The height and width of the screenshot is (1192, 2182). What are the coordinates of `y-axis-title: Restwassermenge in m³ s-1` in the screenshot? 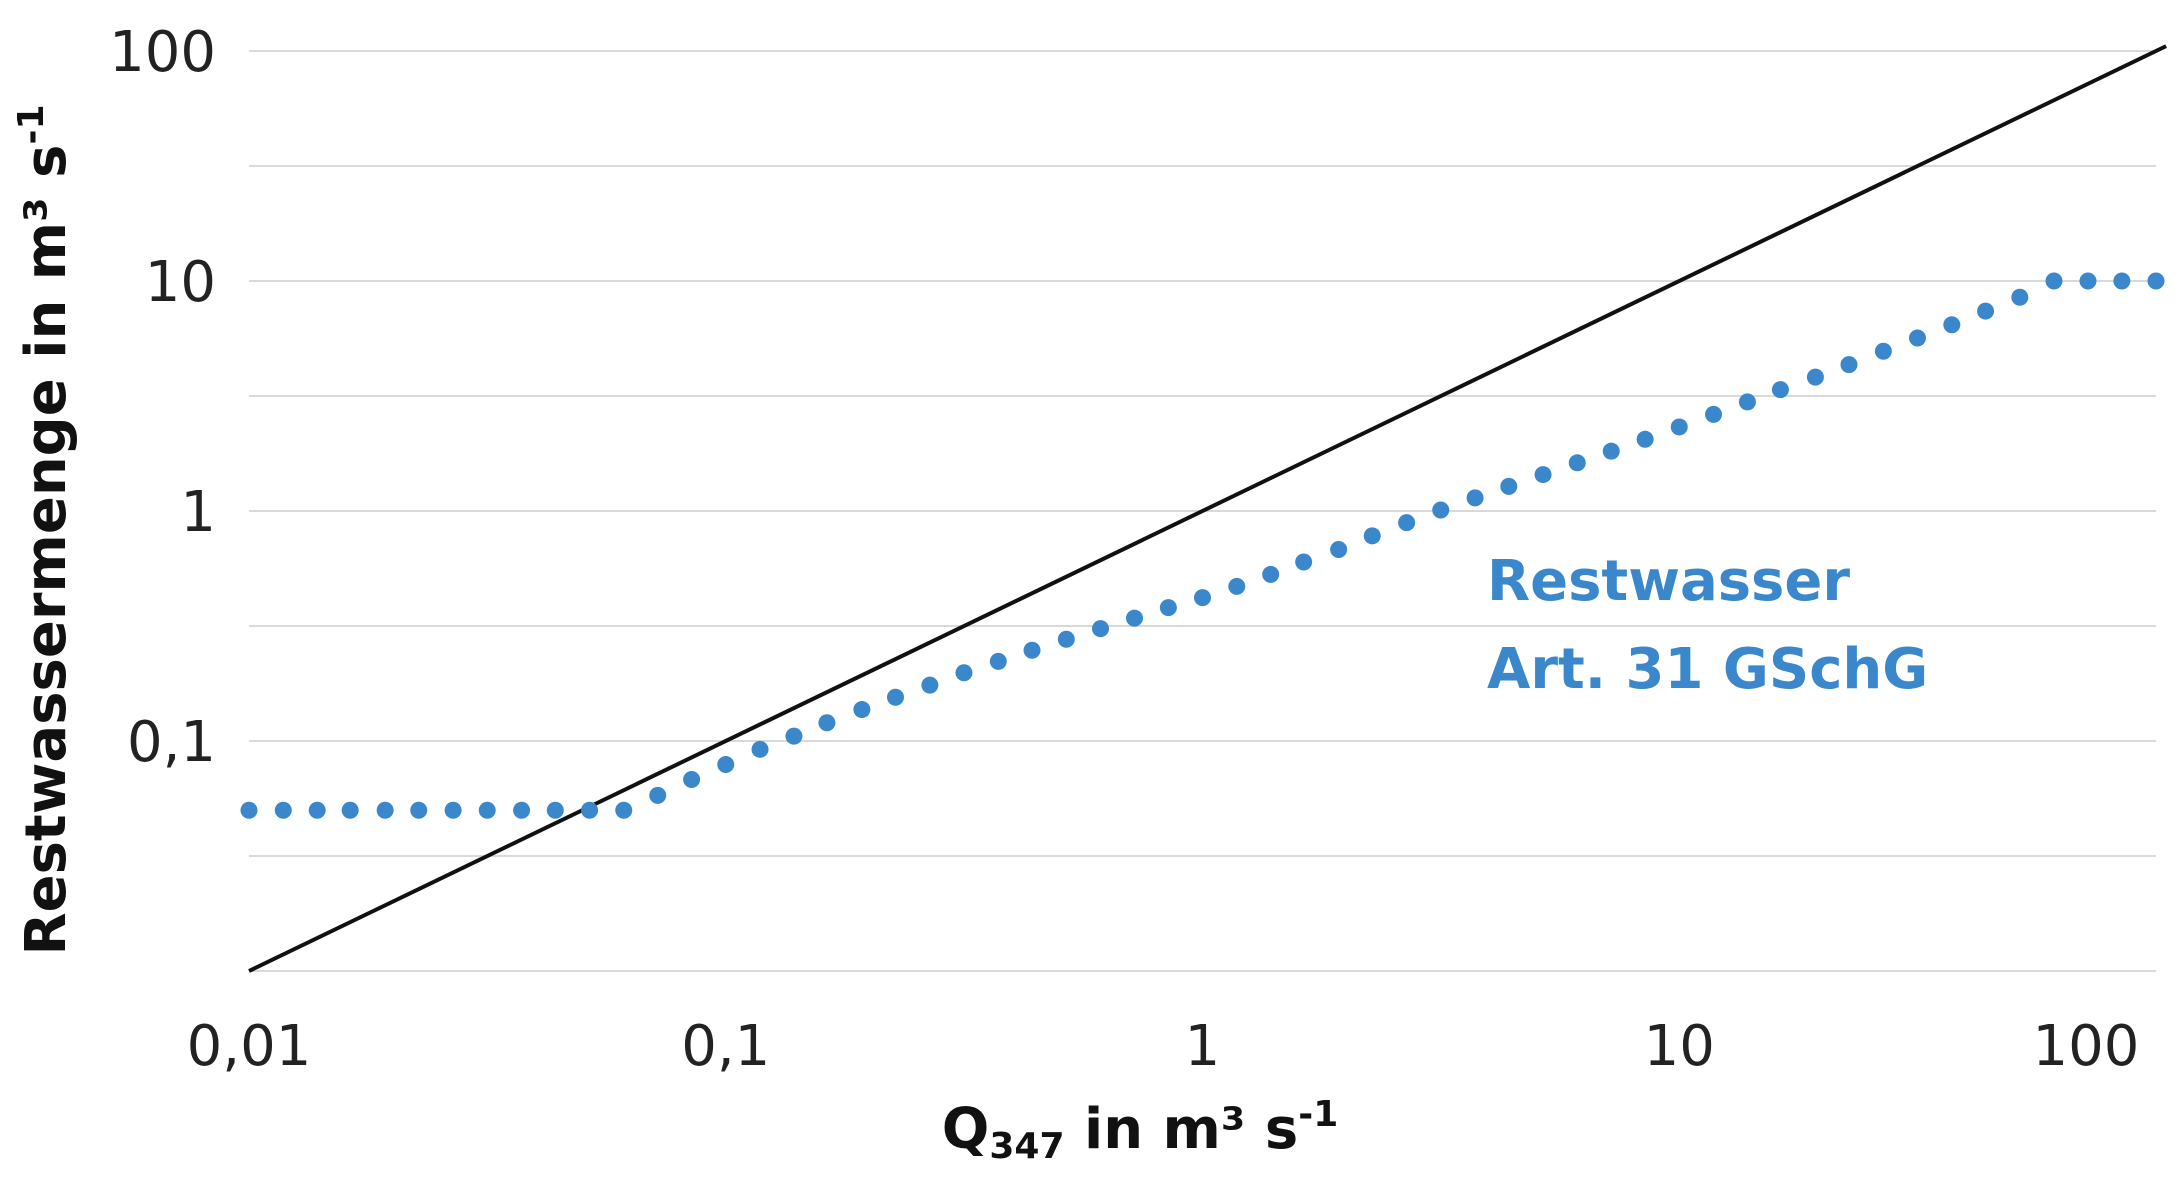 It's located at (45, 529).